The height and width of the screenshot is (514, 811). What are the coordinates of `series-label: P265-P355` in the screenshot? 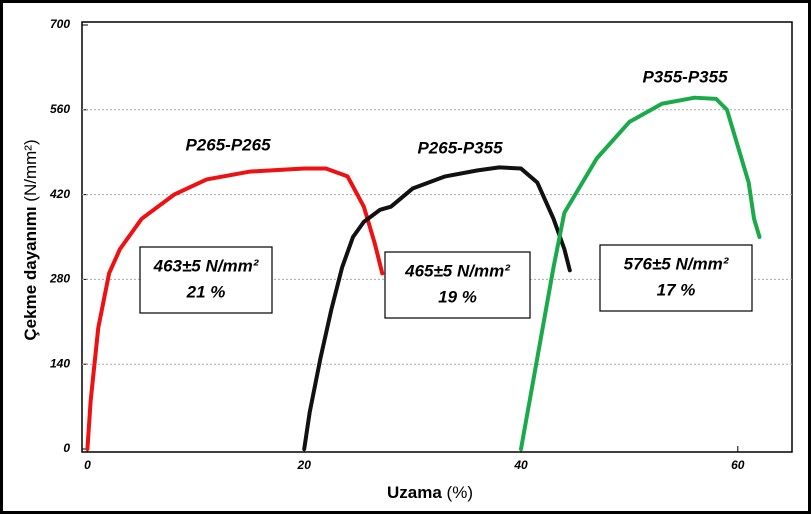 It's located at (460, 147).